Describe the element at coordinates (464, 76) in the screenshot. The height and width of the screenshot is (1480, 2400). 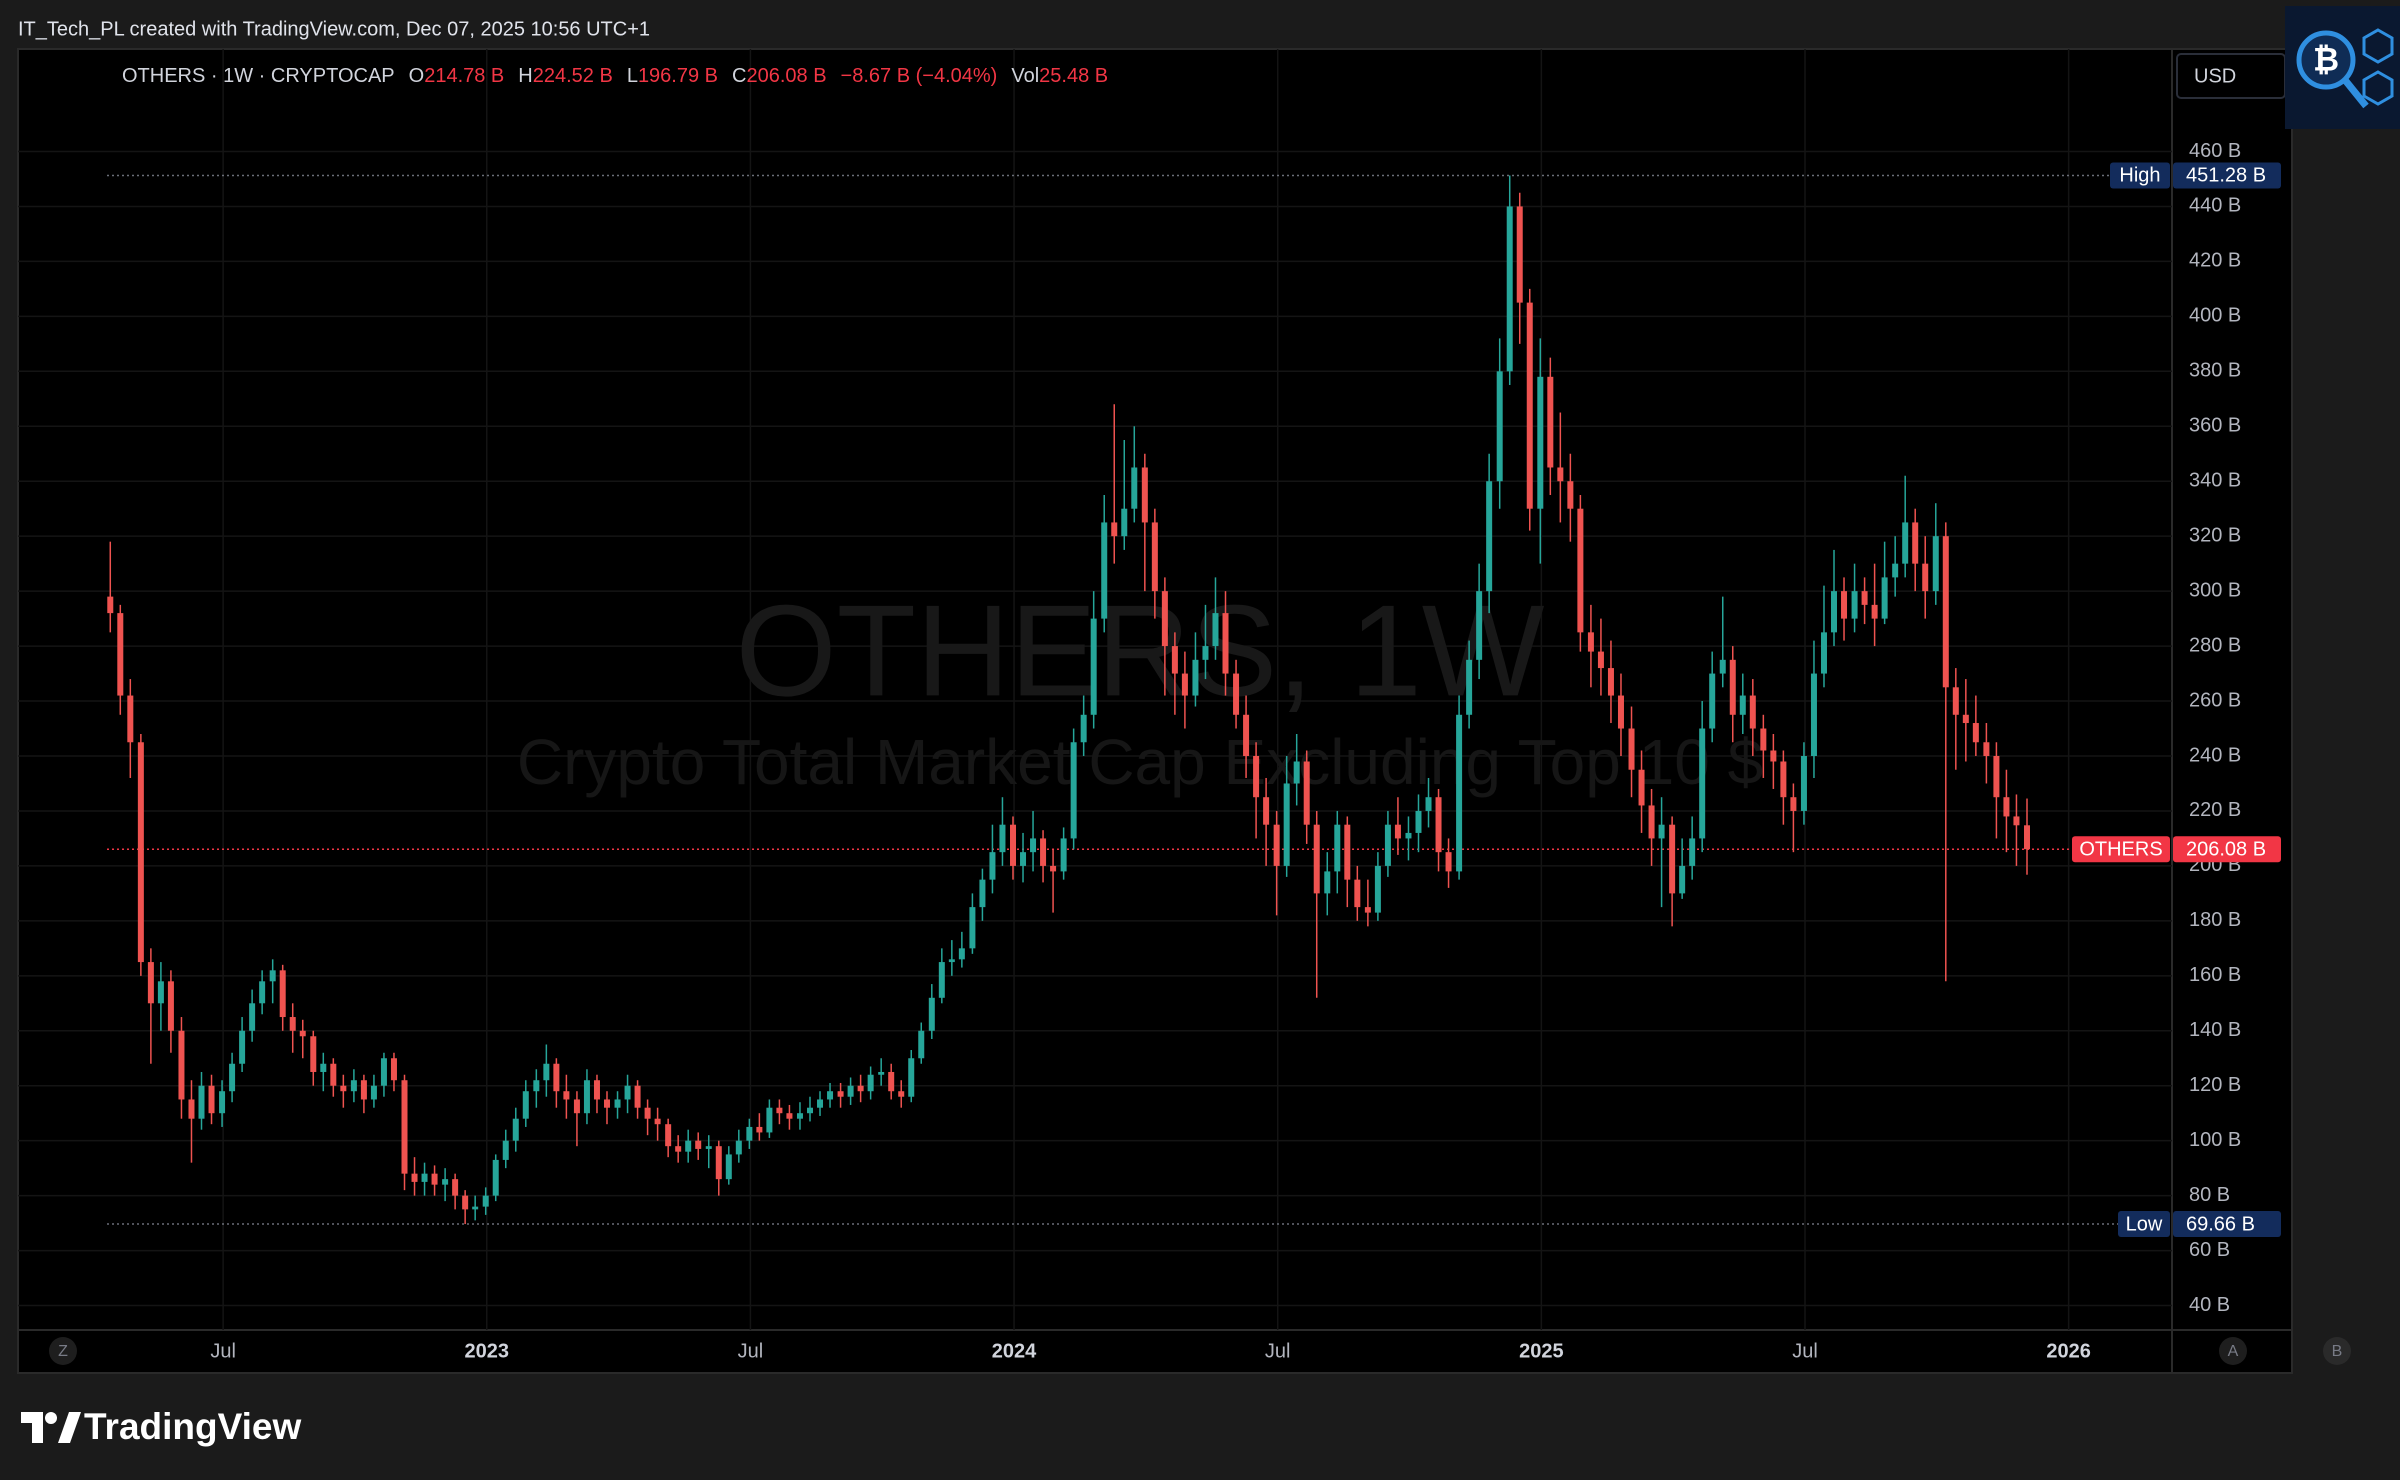
I see `open-value: 214.78 B` at that location.